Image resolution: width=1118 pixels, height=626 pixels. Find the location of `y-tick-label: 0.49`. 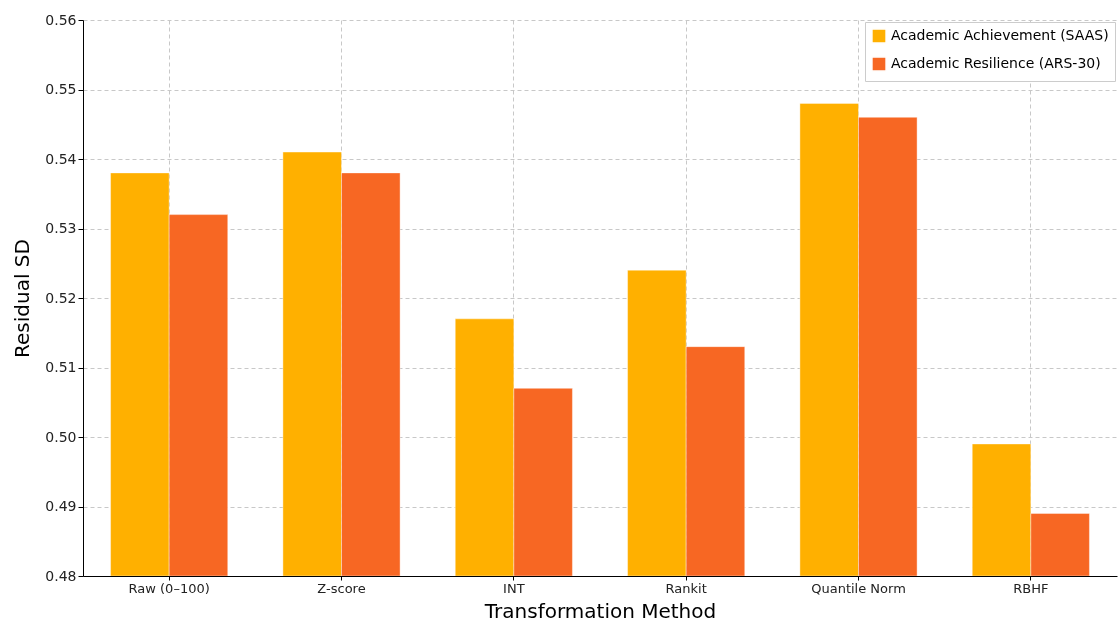

y-tick-label: 0.49 is located at coordinates (61, 506).